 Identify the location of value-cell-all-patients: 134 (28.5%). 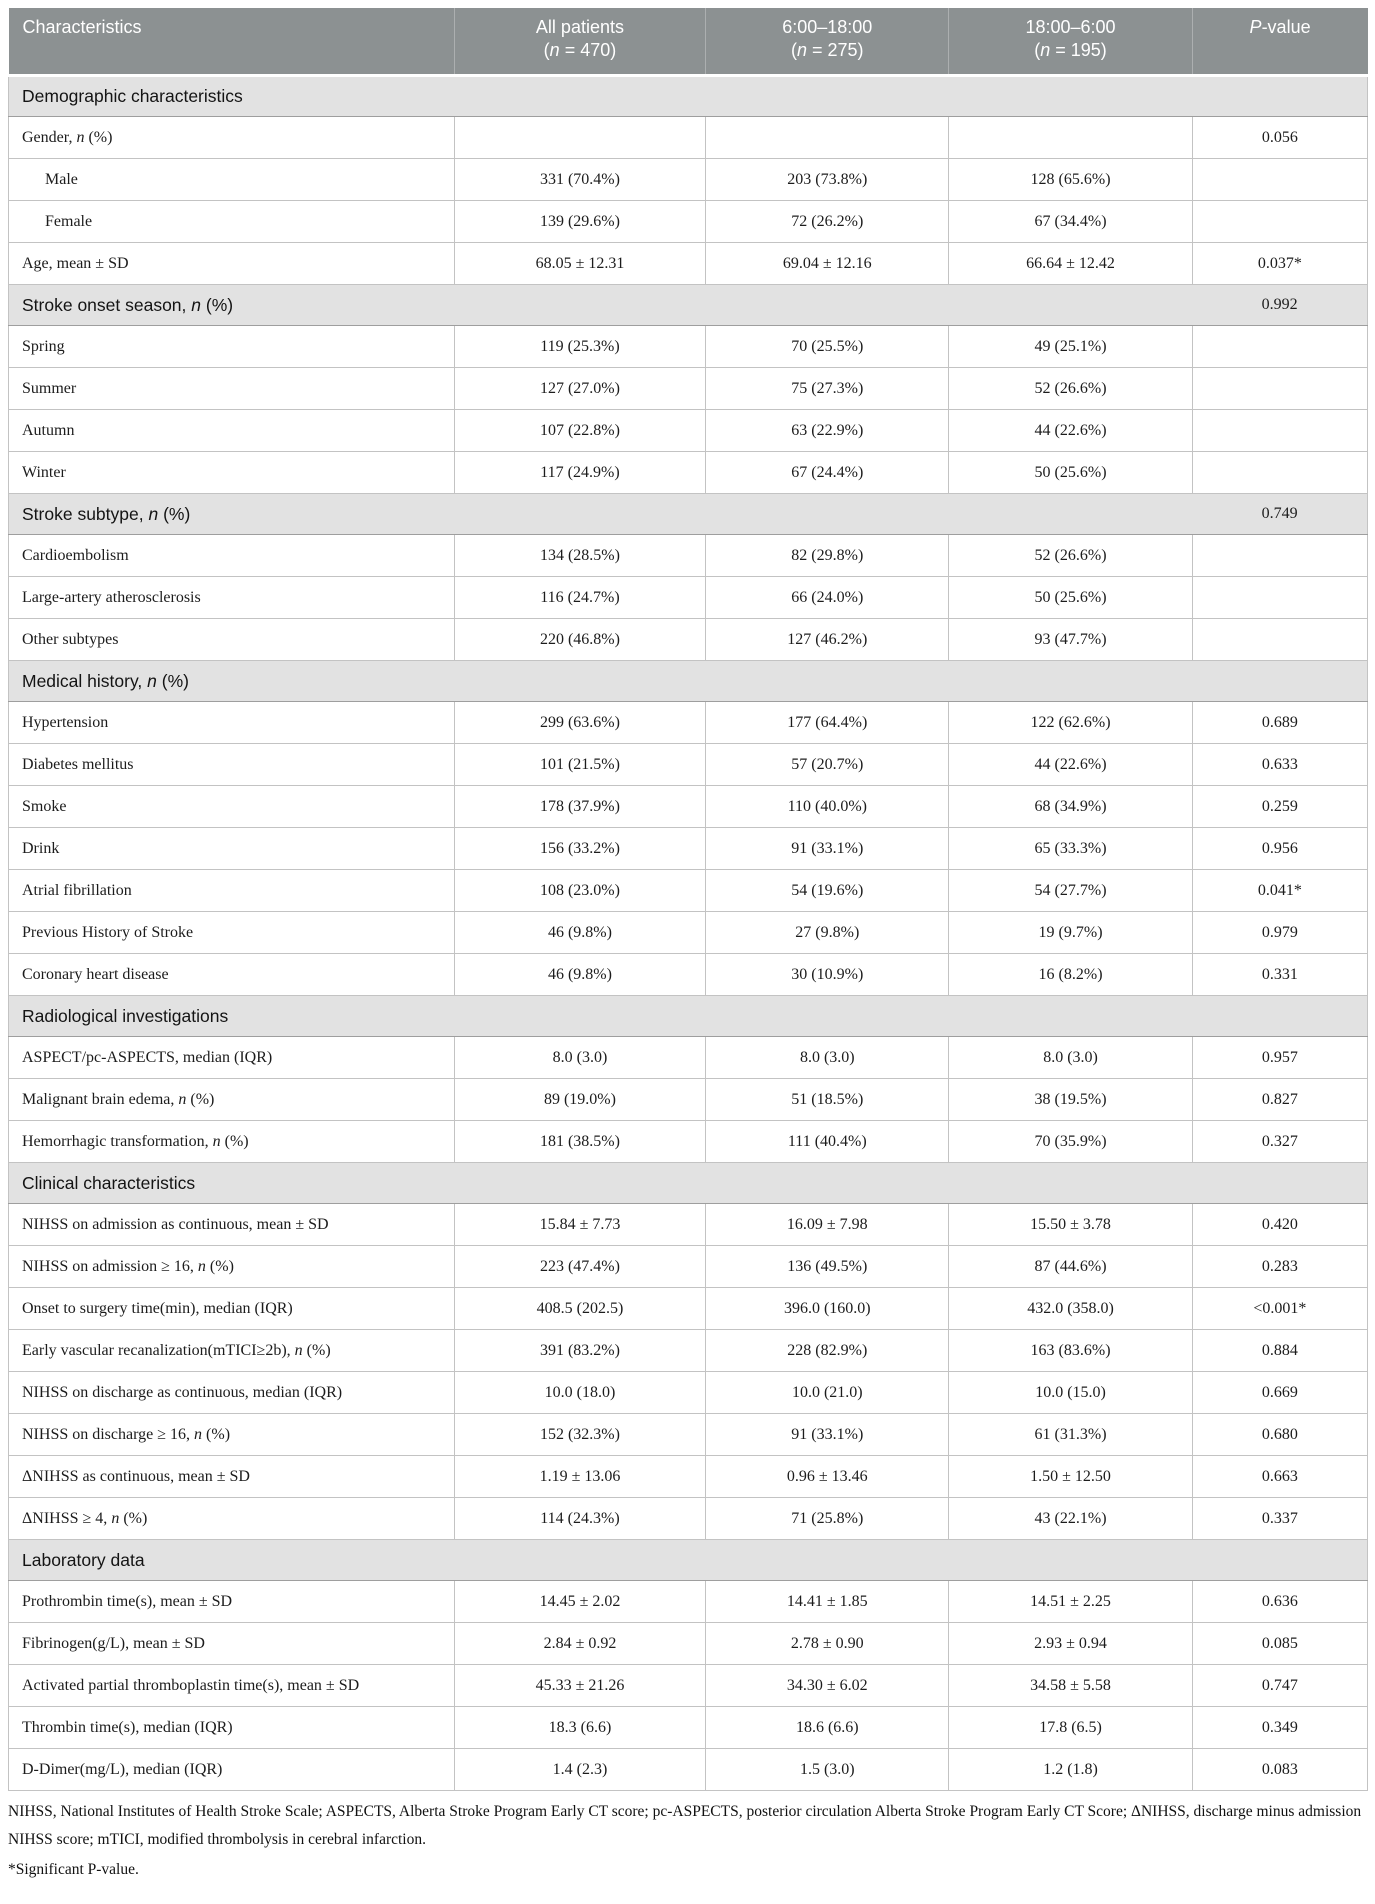
(580, 555).